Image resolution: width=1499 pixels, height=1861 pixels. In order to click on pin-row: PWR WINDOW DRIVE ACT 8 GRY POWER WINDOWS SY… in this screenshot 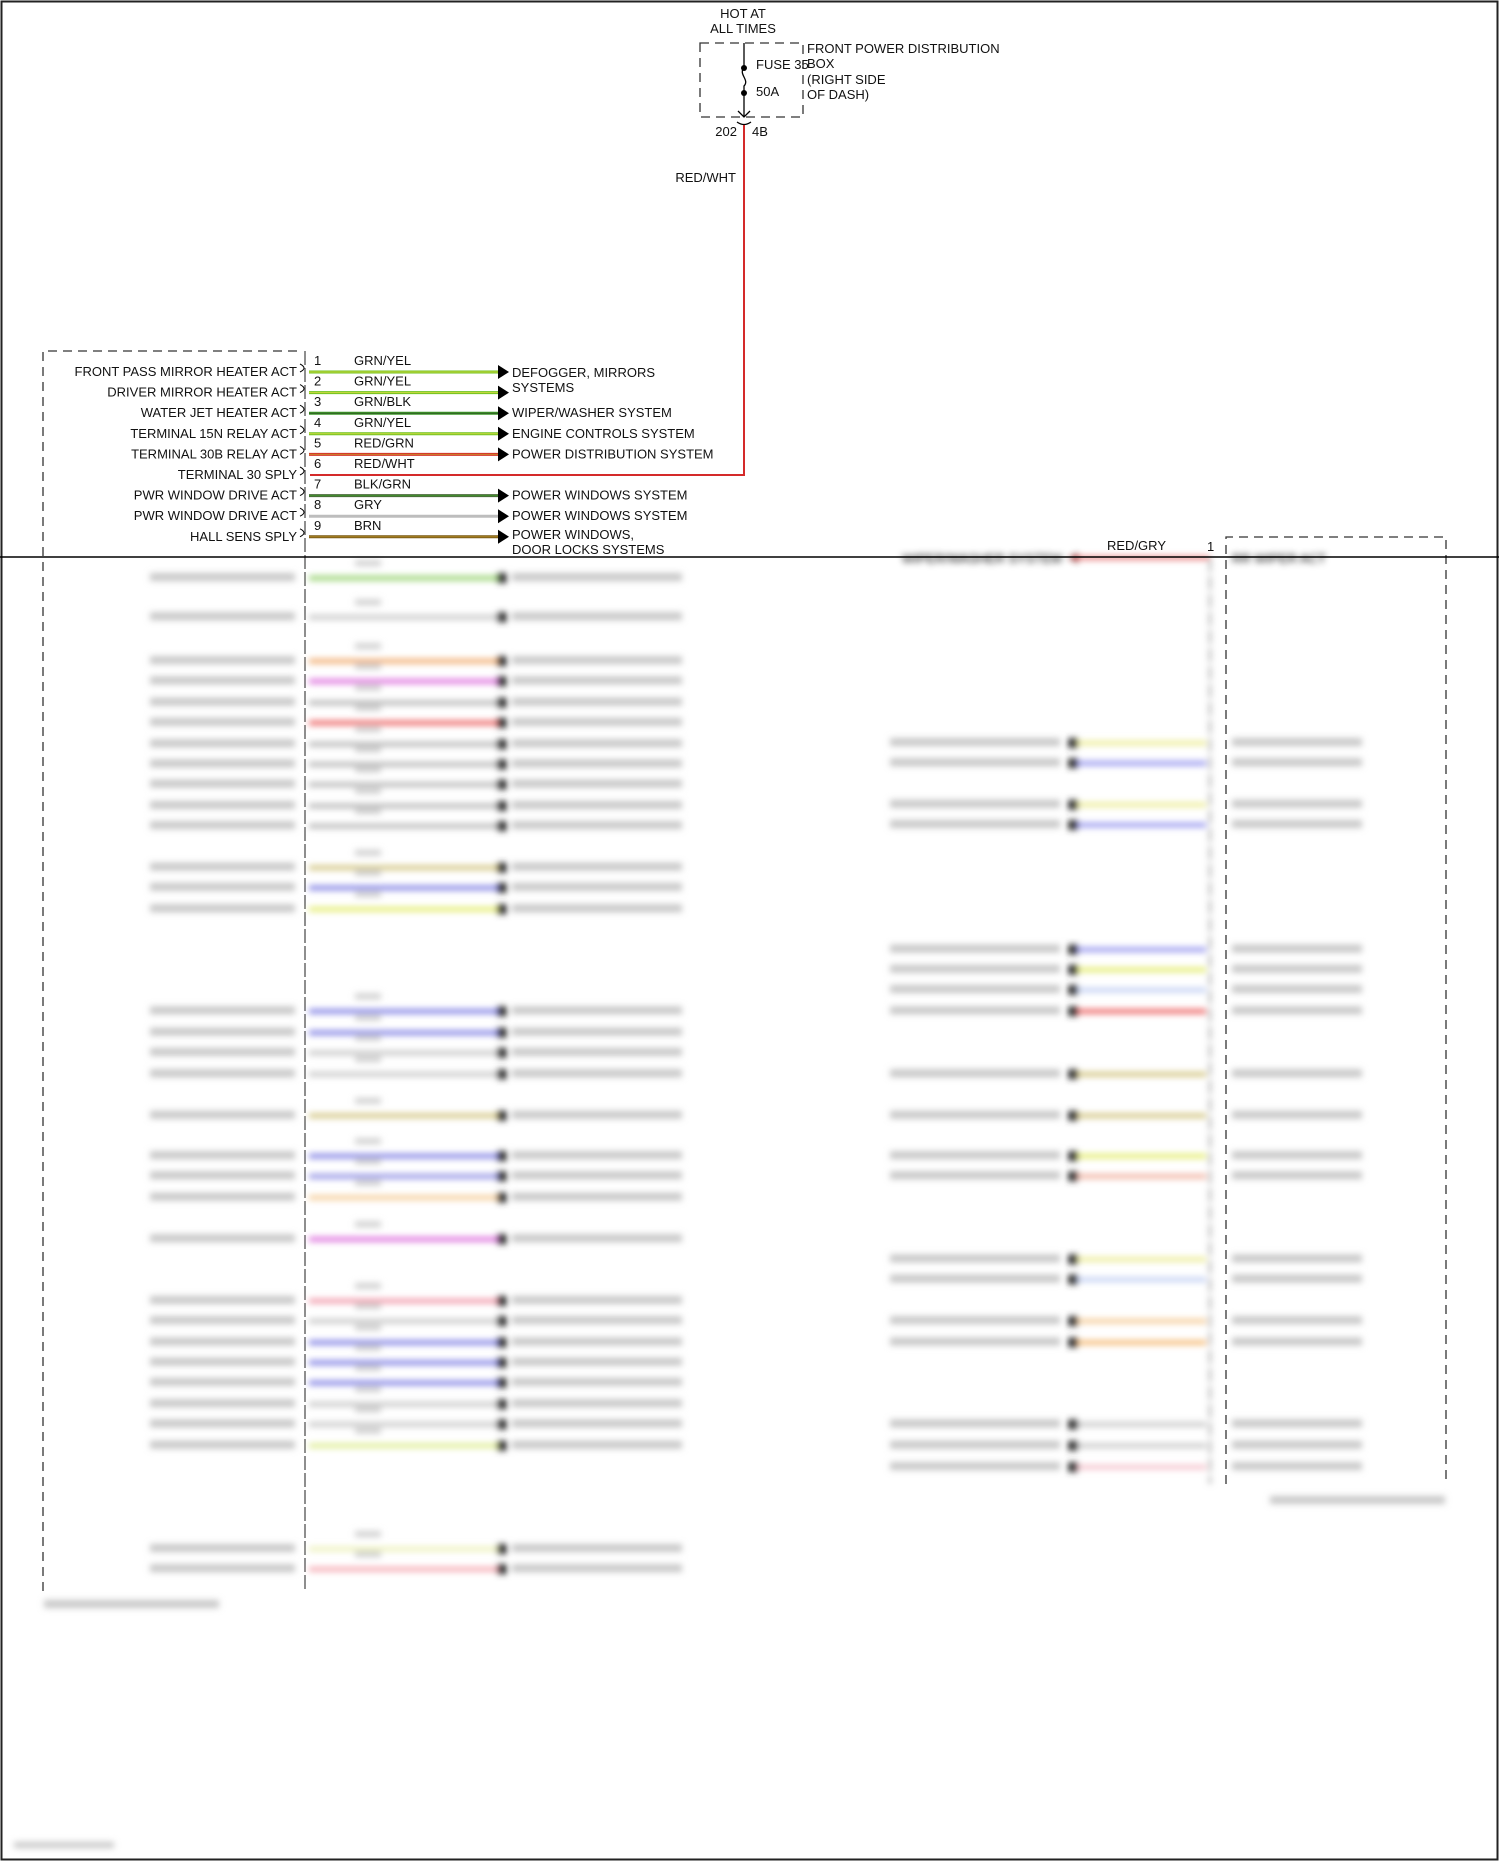, I will do `click(411, 510)`.